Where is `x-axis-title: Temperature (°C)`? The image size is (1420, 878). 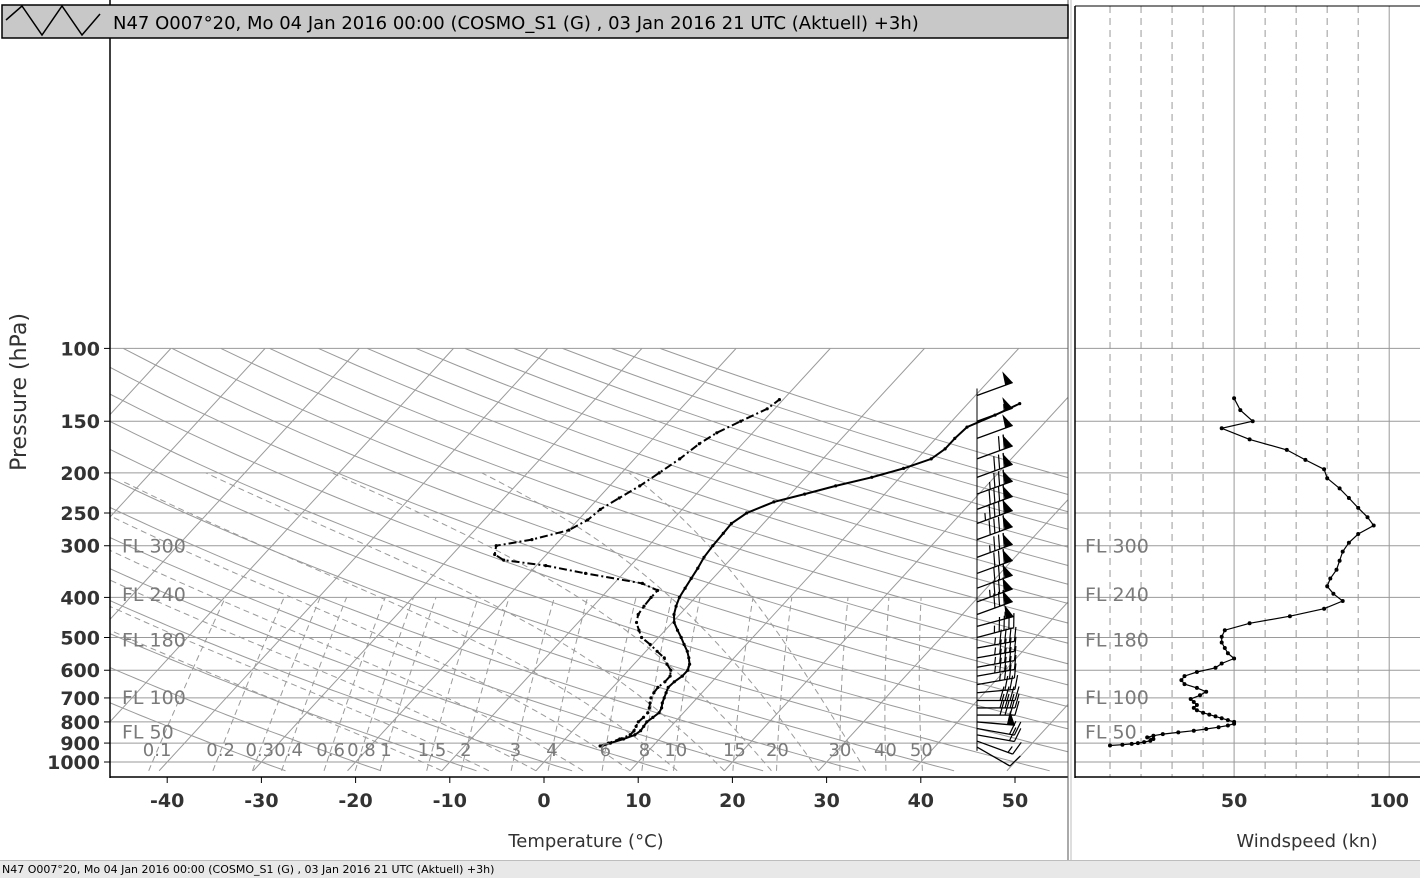 x-axis-title: Temperature (°C) is located at coordinates (585, 841).